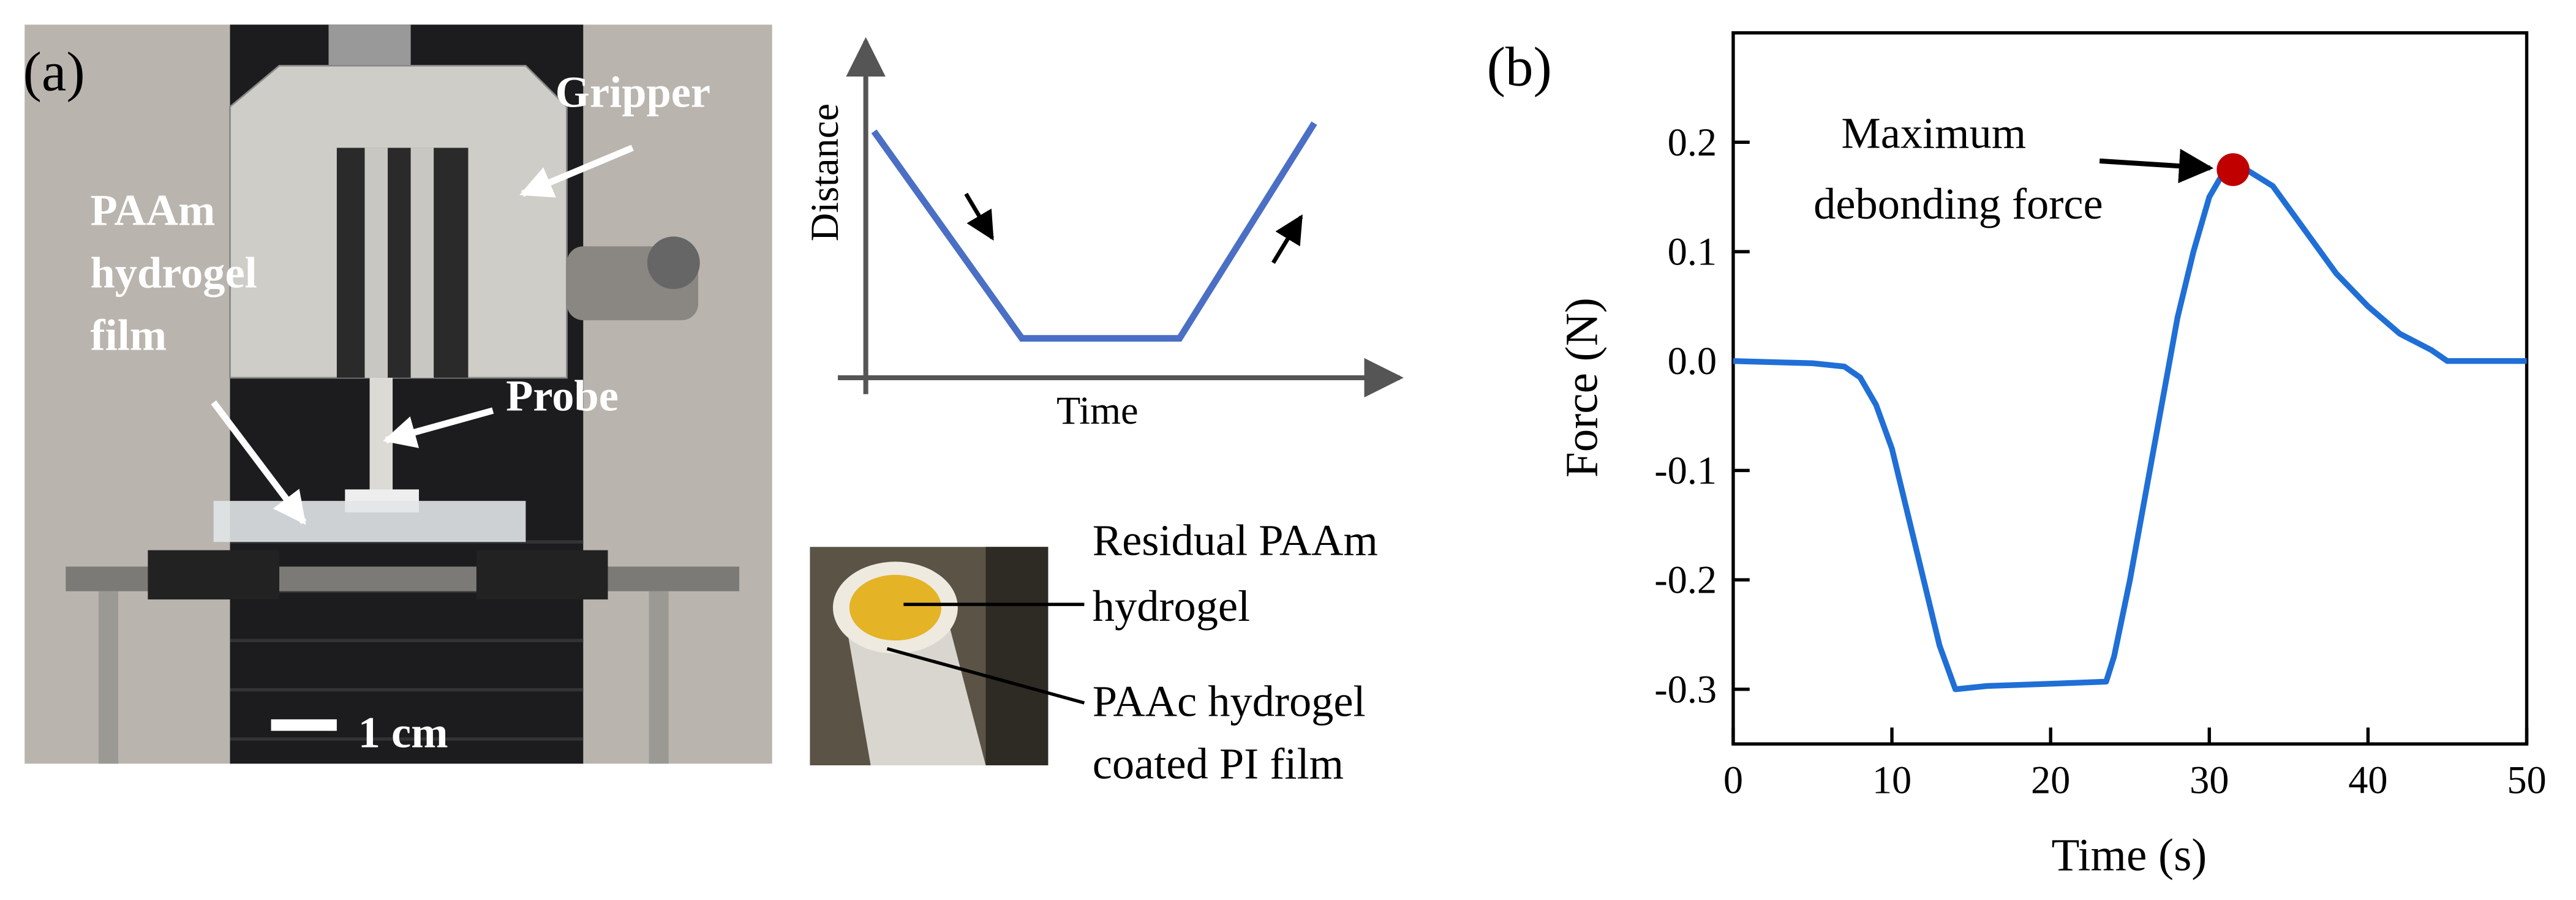 Image resolution: width=2576 pixels, height=900 pixels. Describe the element at coordinates (824, 172) in the screenshot. I see `schematic-y-label: Distance` at that location.